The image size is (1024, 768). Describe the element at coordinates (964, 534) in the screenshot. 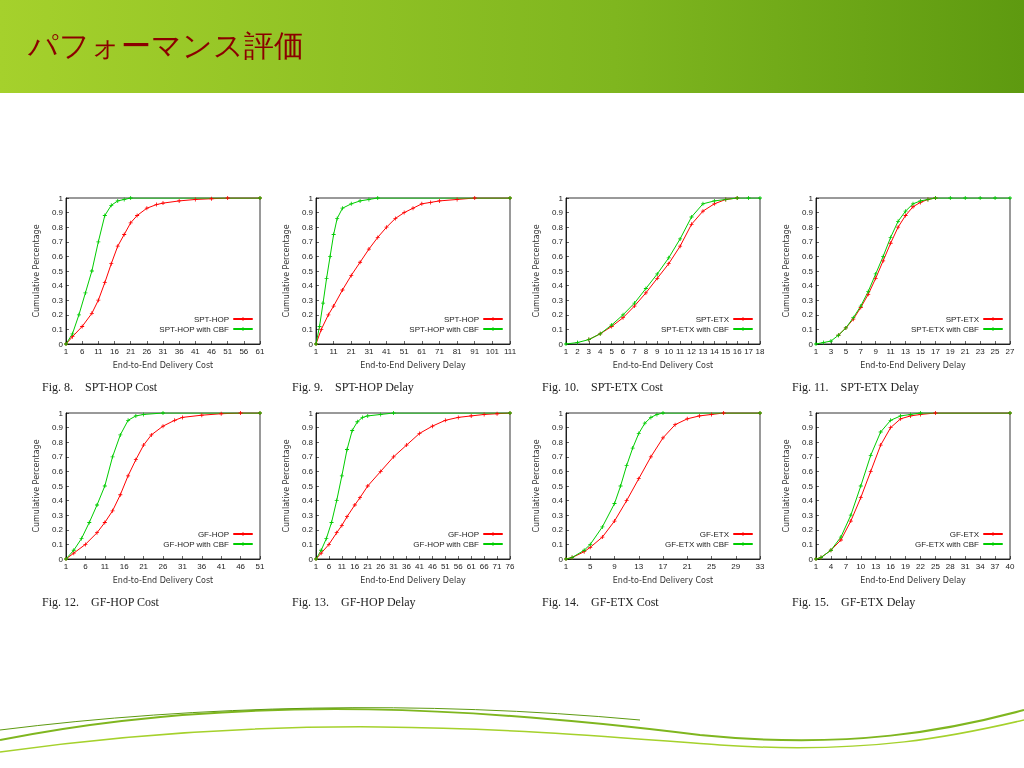

I see `legend-label: GF-ETX` at that location.